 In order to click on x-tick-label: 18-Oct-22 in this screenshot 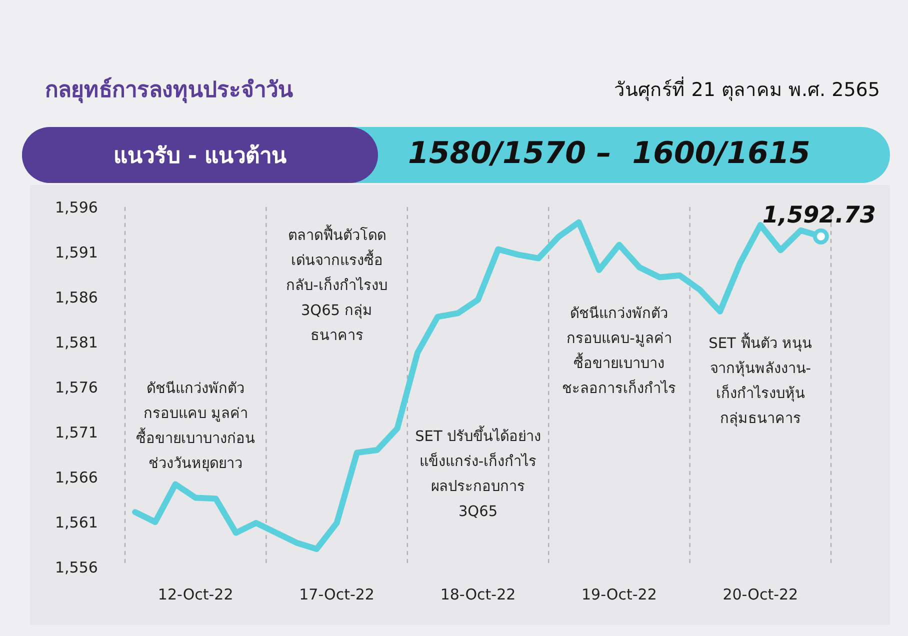, I will do `click(478, 595)`.